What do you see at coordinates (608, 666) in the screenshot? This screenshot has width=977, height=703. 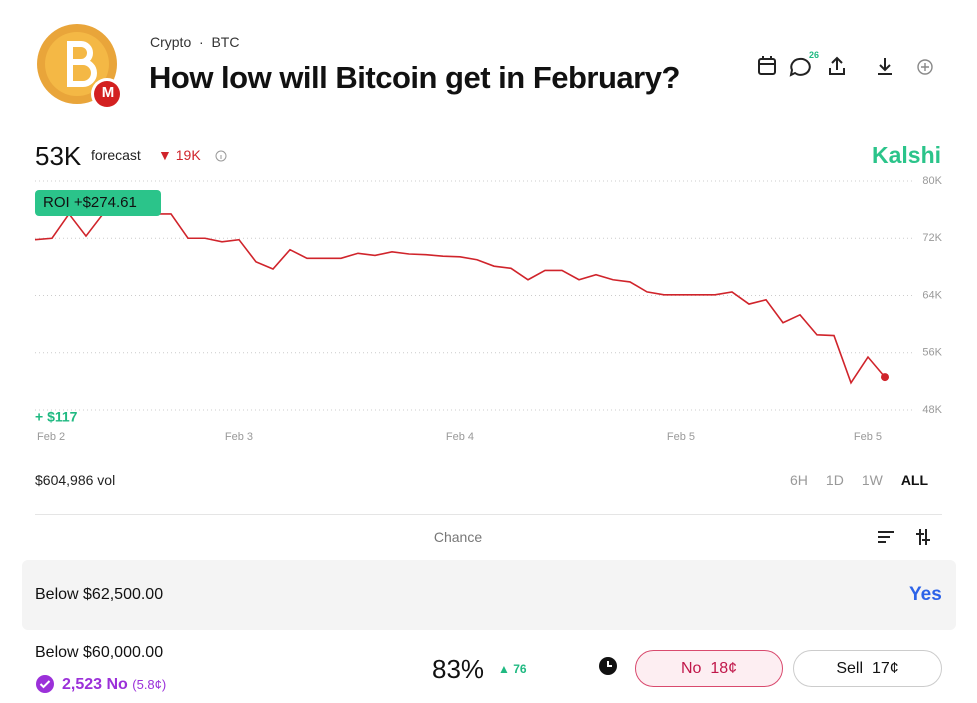 I see `clock-icon` at bounding box center [608, 666].